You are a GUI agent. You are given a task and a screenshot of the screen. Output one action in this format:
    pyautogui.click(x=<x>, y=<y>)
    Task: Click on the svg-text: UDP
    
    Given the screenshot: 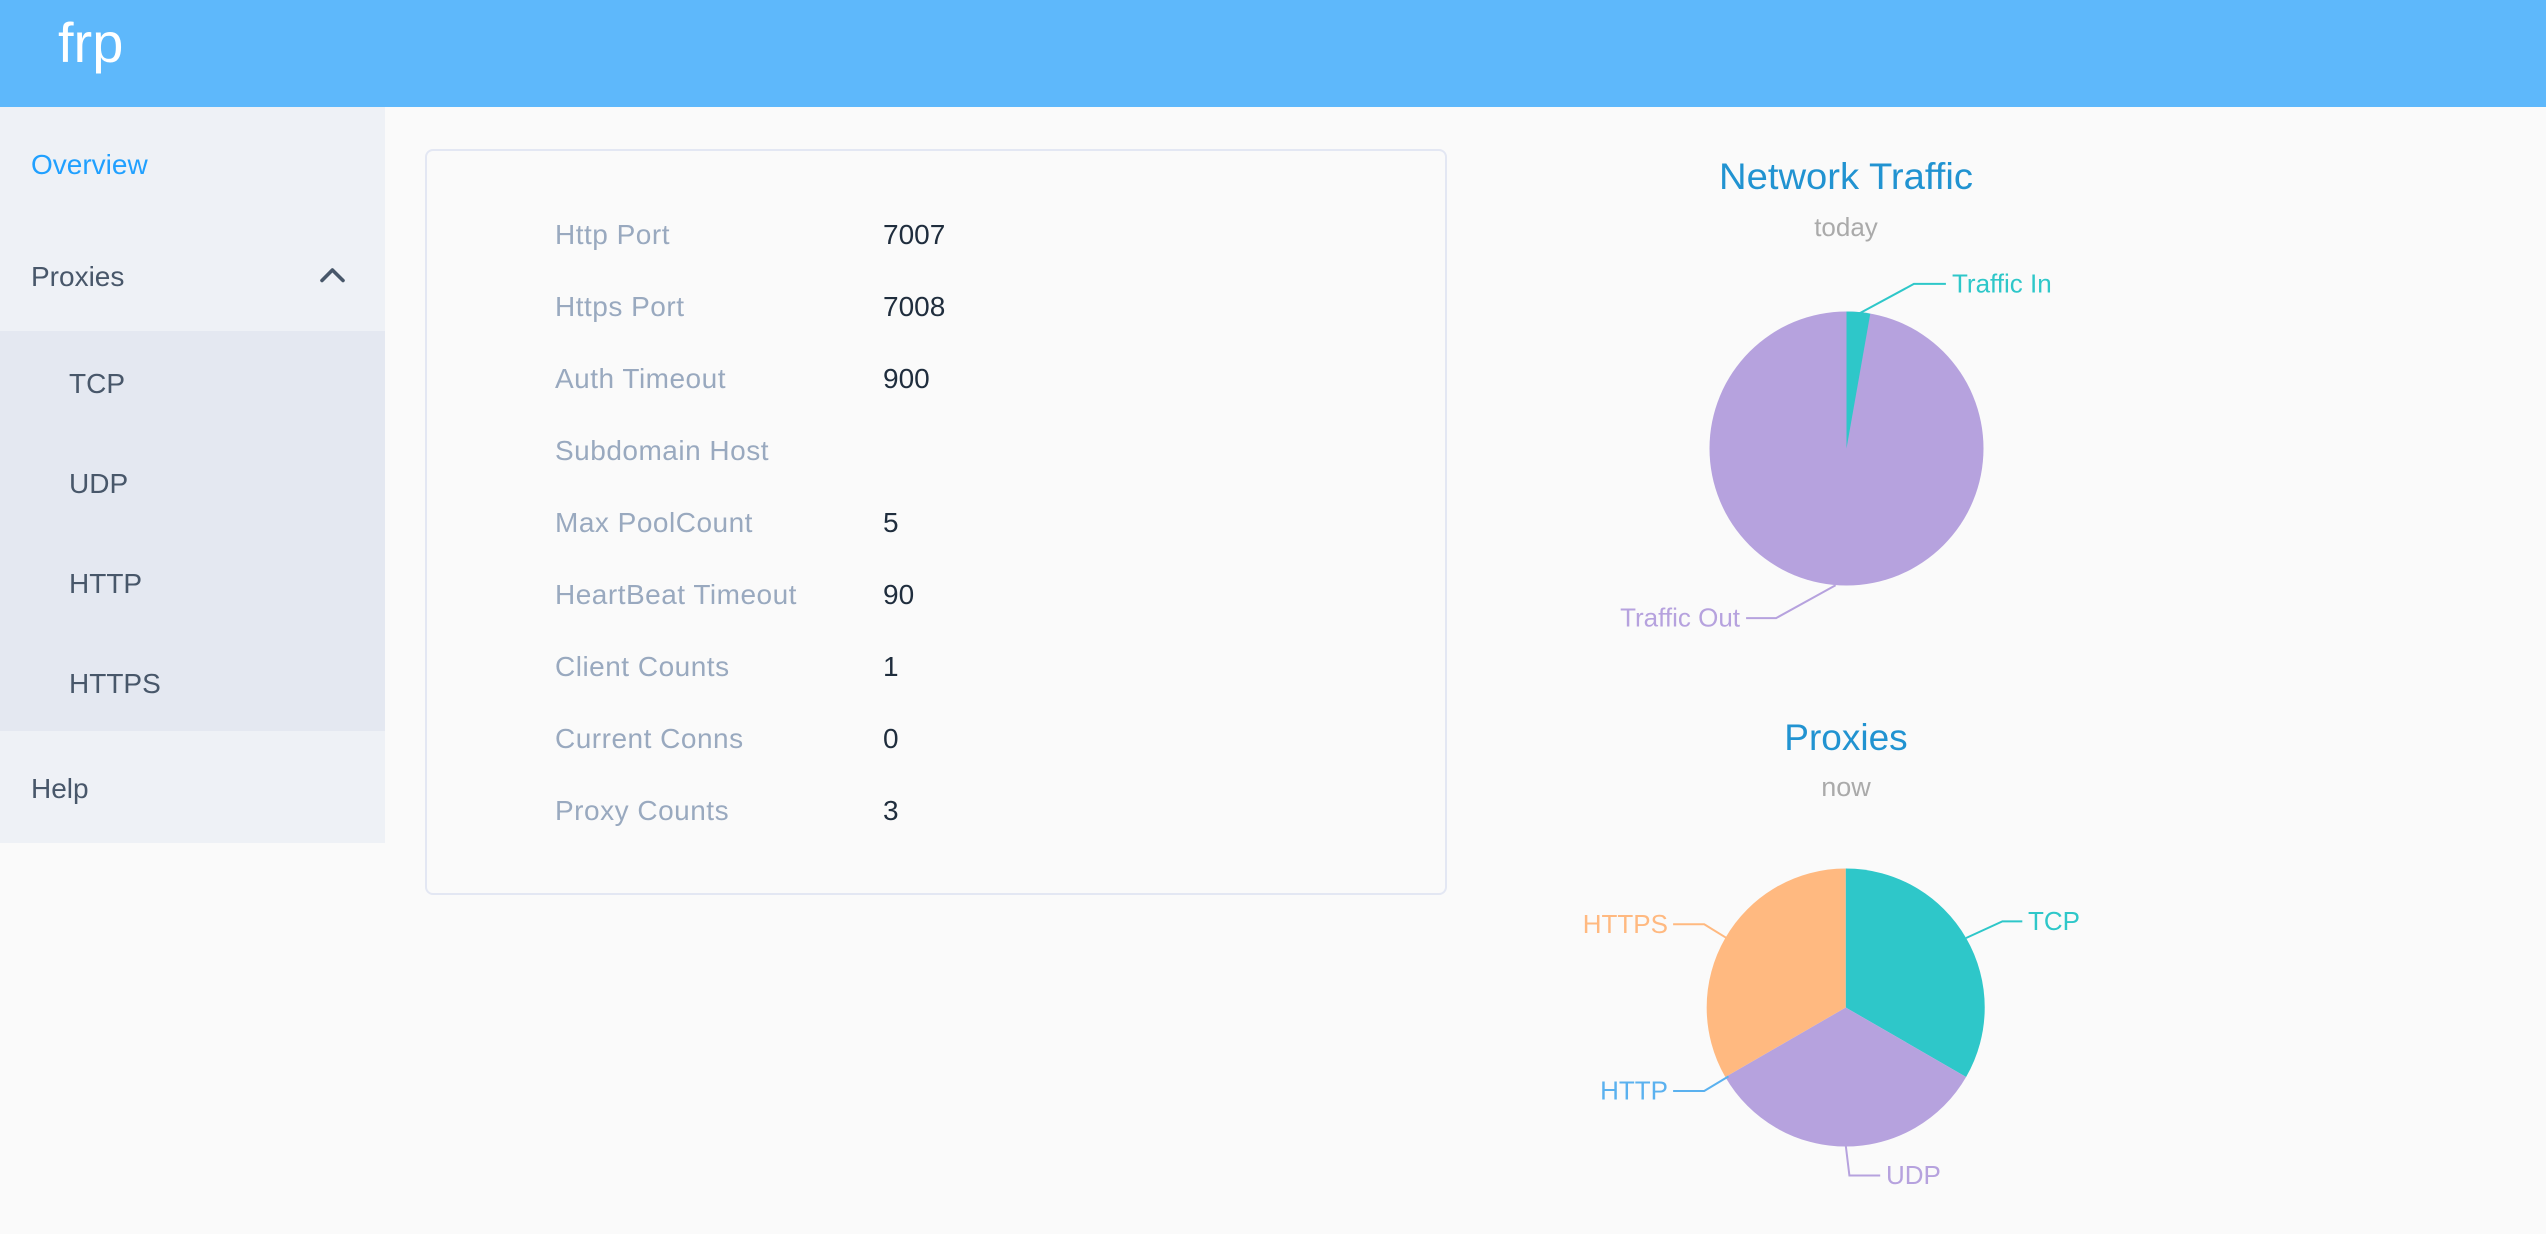 What is the action you would take?
    pyautogui.click(x=1913, y=1175)
    